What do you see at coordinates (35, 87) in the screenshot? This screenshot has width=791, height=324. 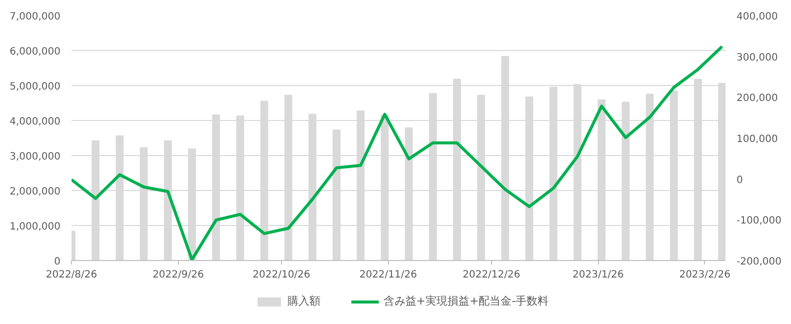 I see `y-tick-label: 5,000,000` at bounding box center [35, 87].